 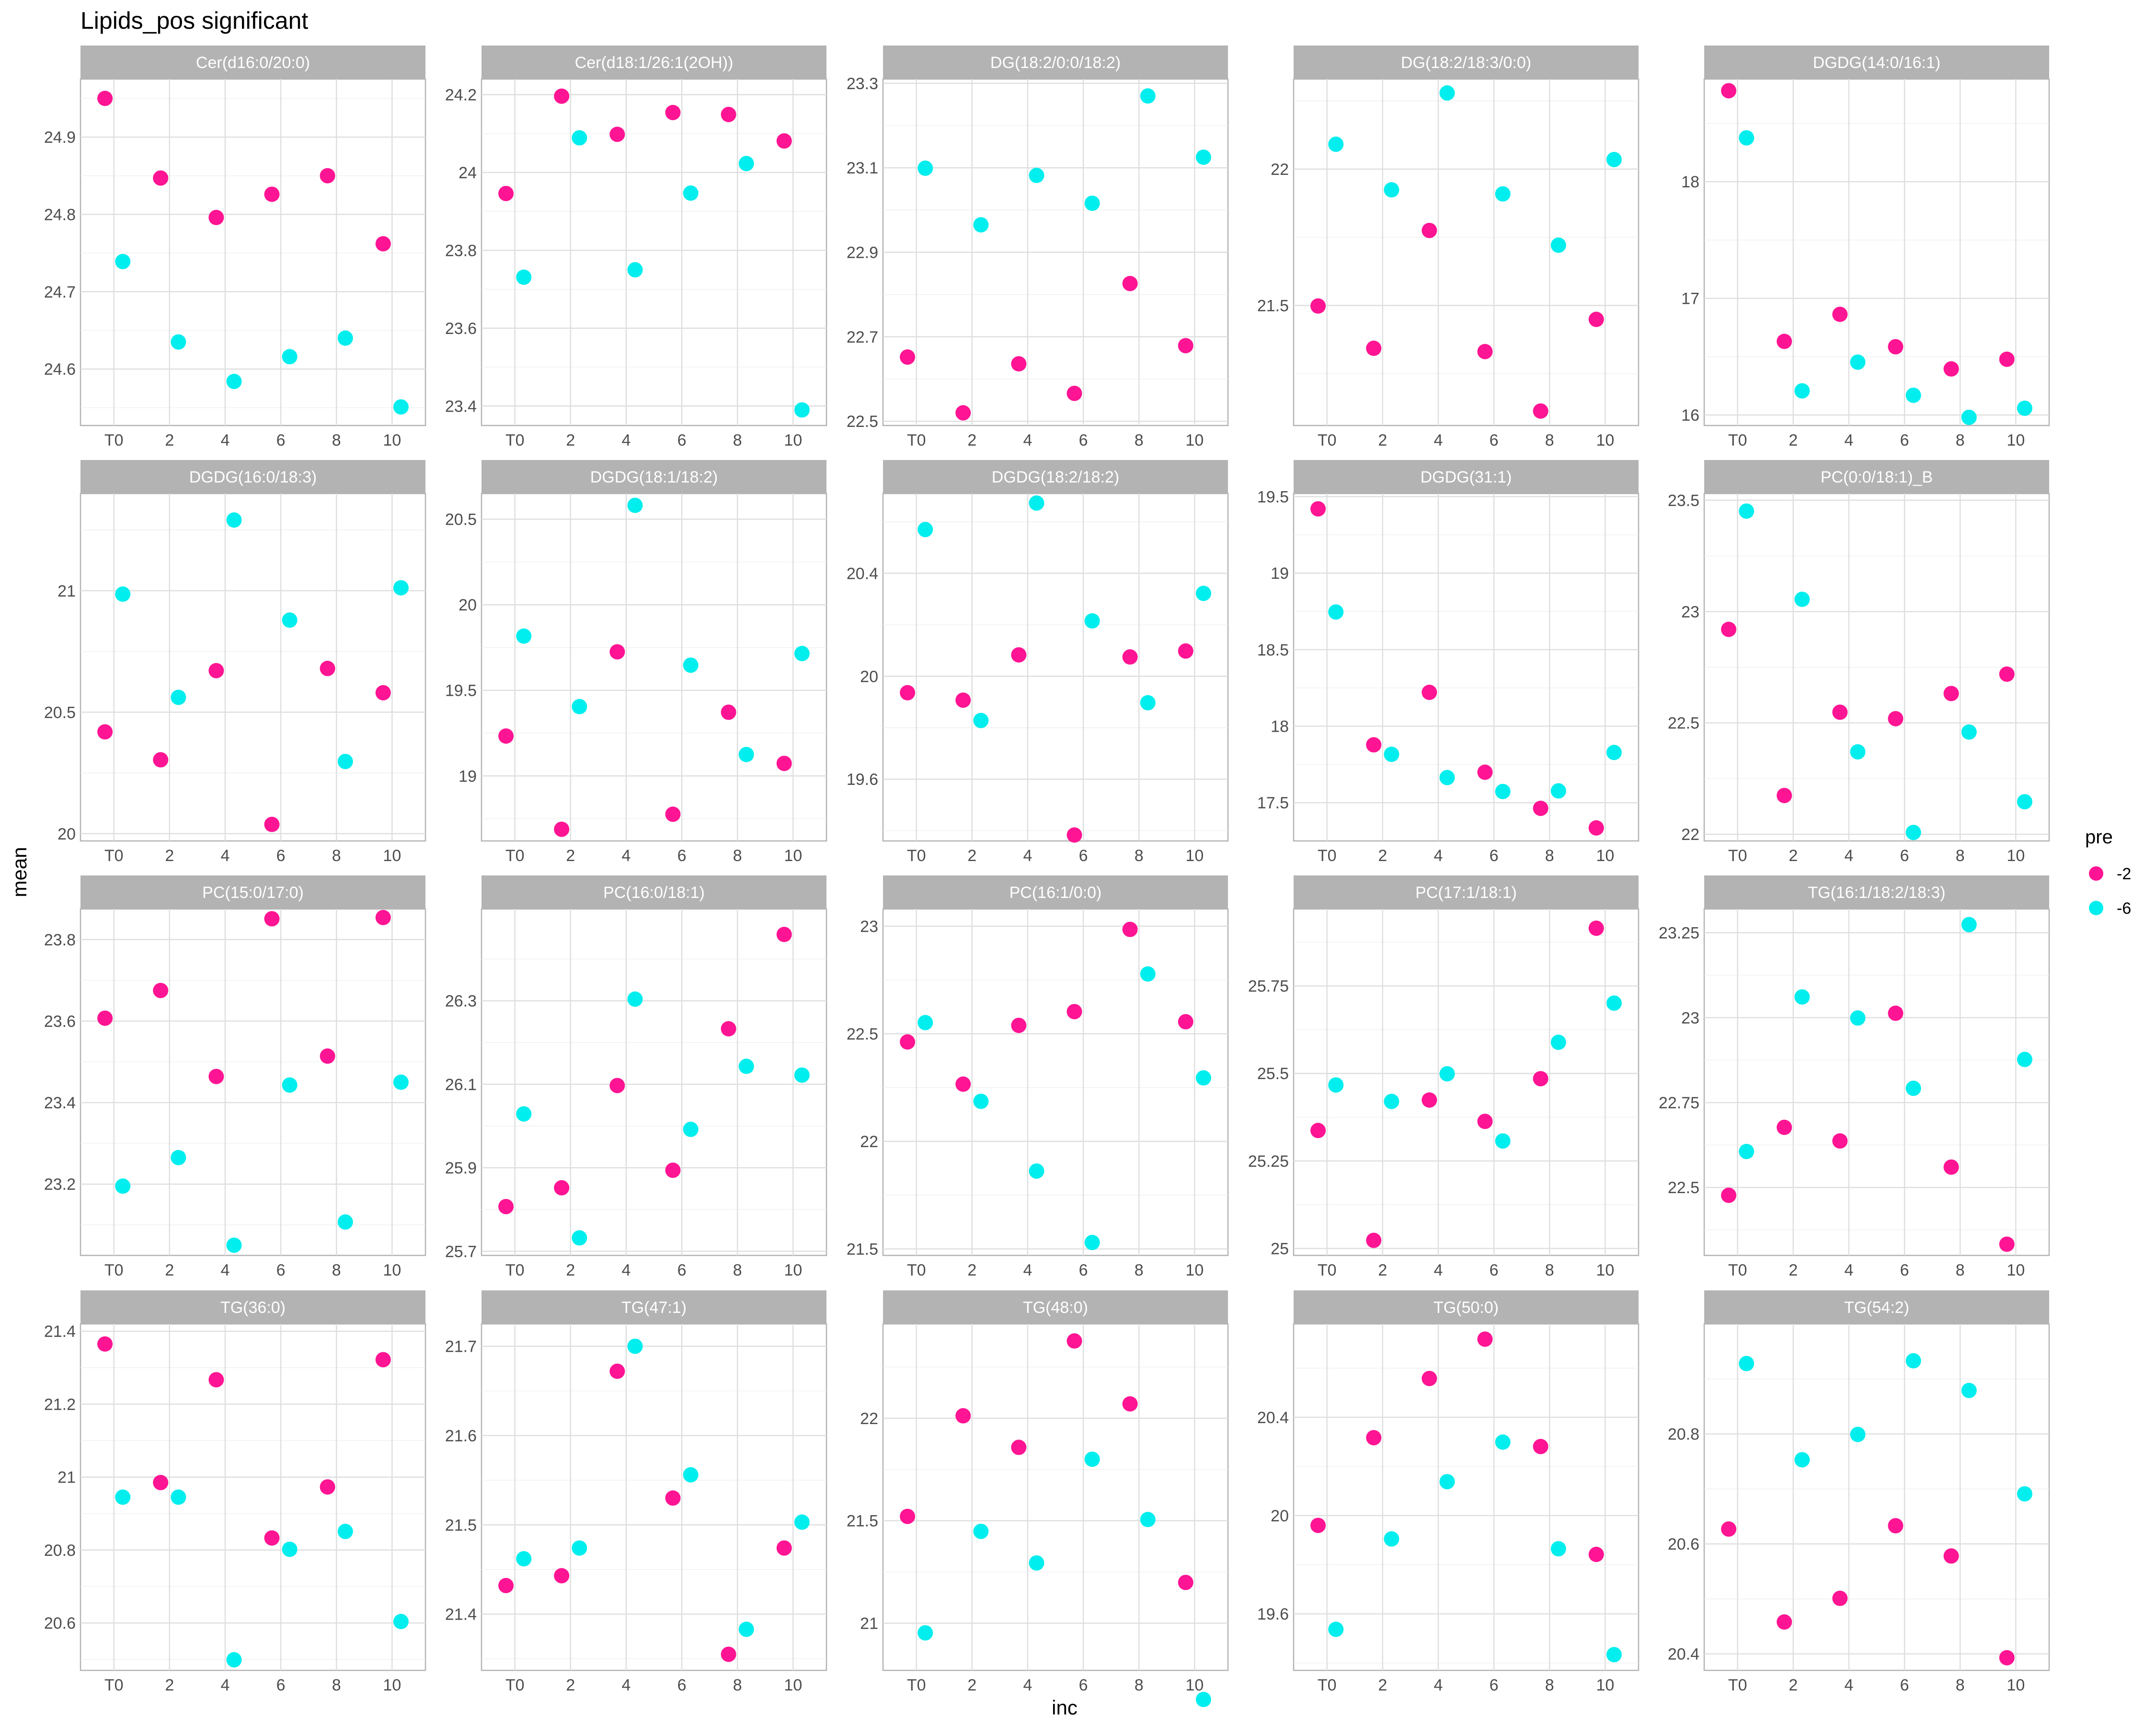 What do you see at coordinates (1683, 501) in the screenshot?
I see `y-tick-label: 23.5` at bounding box center [1683, 501].